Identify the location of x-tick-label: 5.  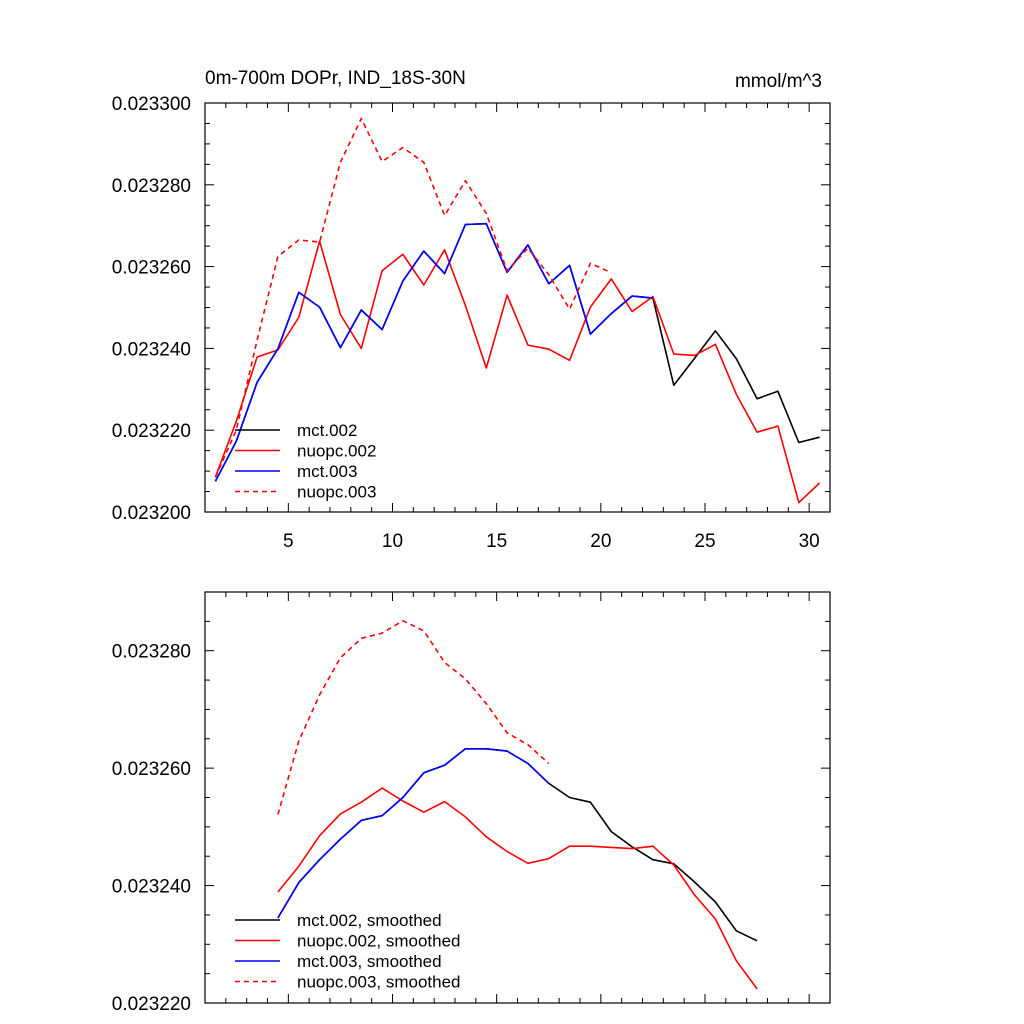
(288, 541).